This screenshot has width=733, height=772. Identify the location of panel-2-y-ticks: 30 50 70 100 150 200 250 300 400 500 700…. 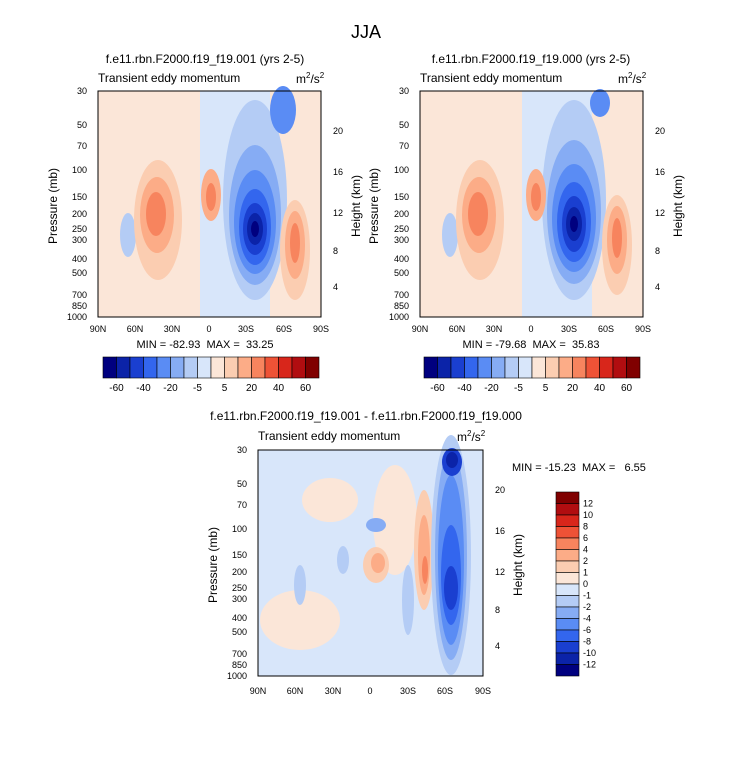
(399, 204).